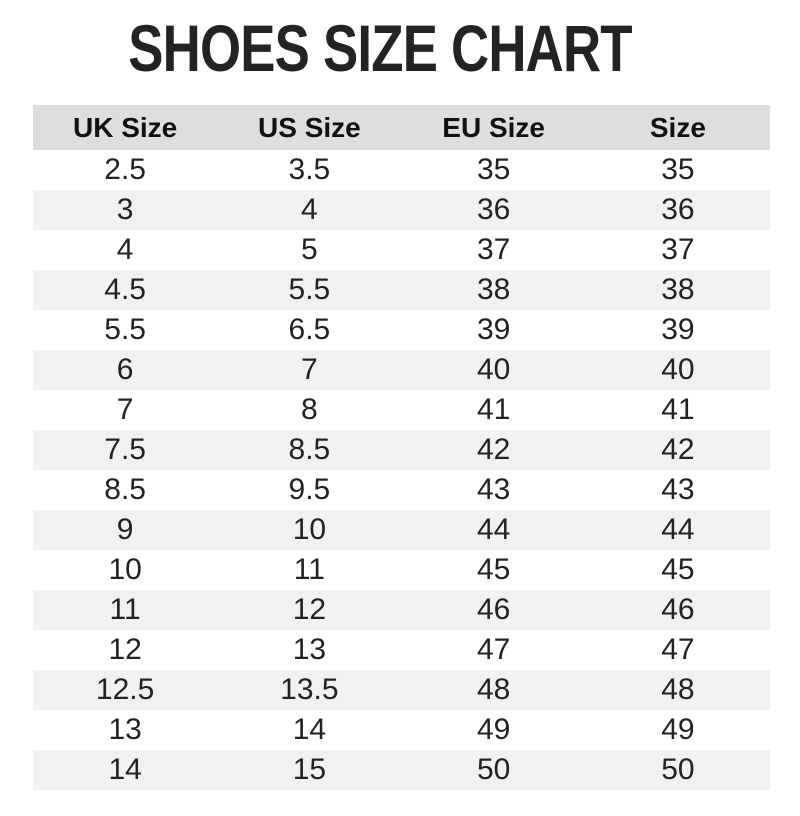  Describe the element at coordinates (309, 449) in the screenshot. I see `us-size-cell: 8.5` at that location.